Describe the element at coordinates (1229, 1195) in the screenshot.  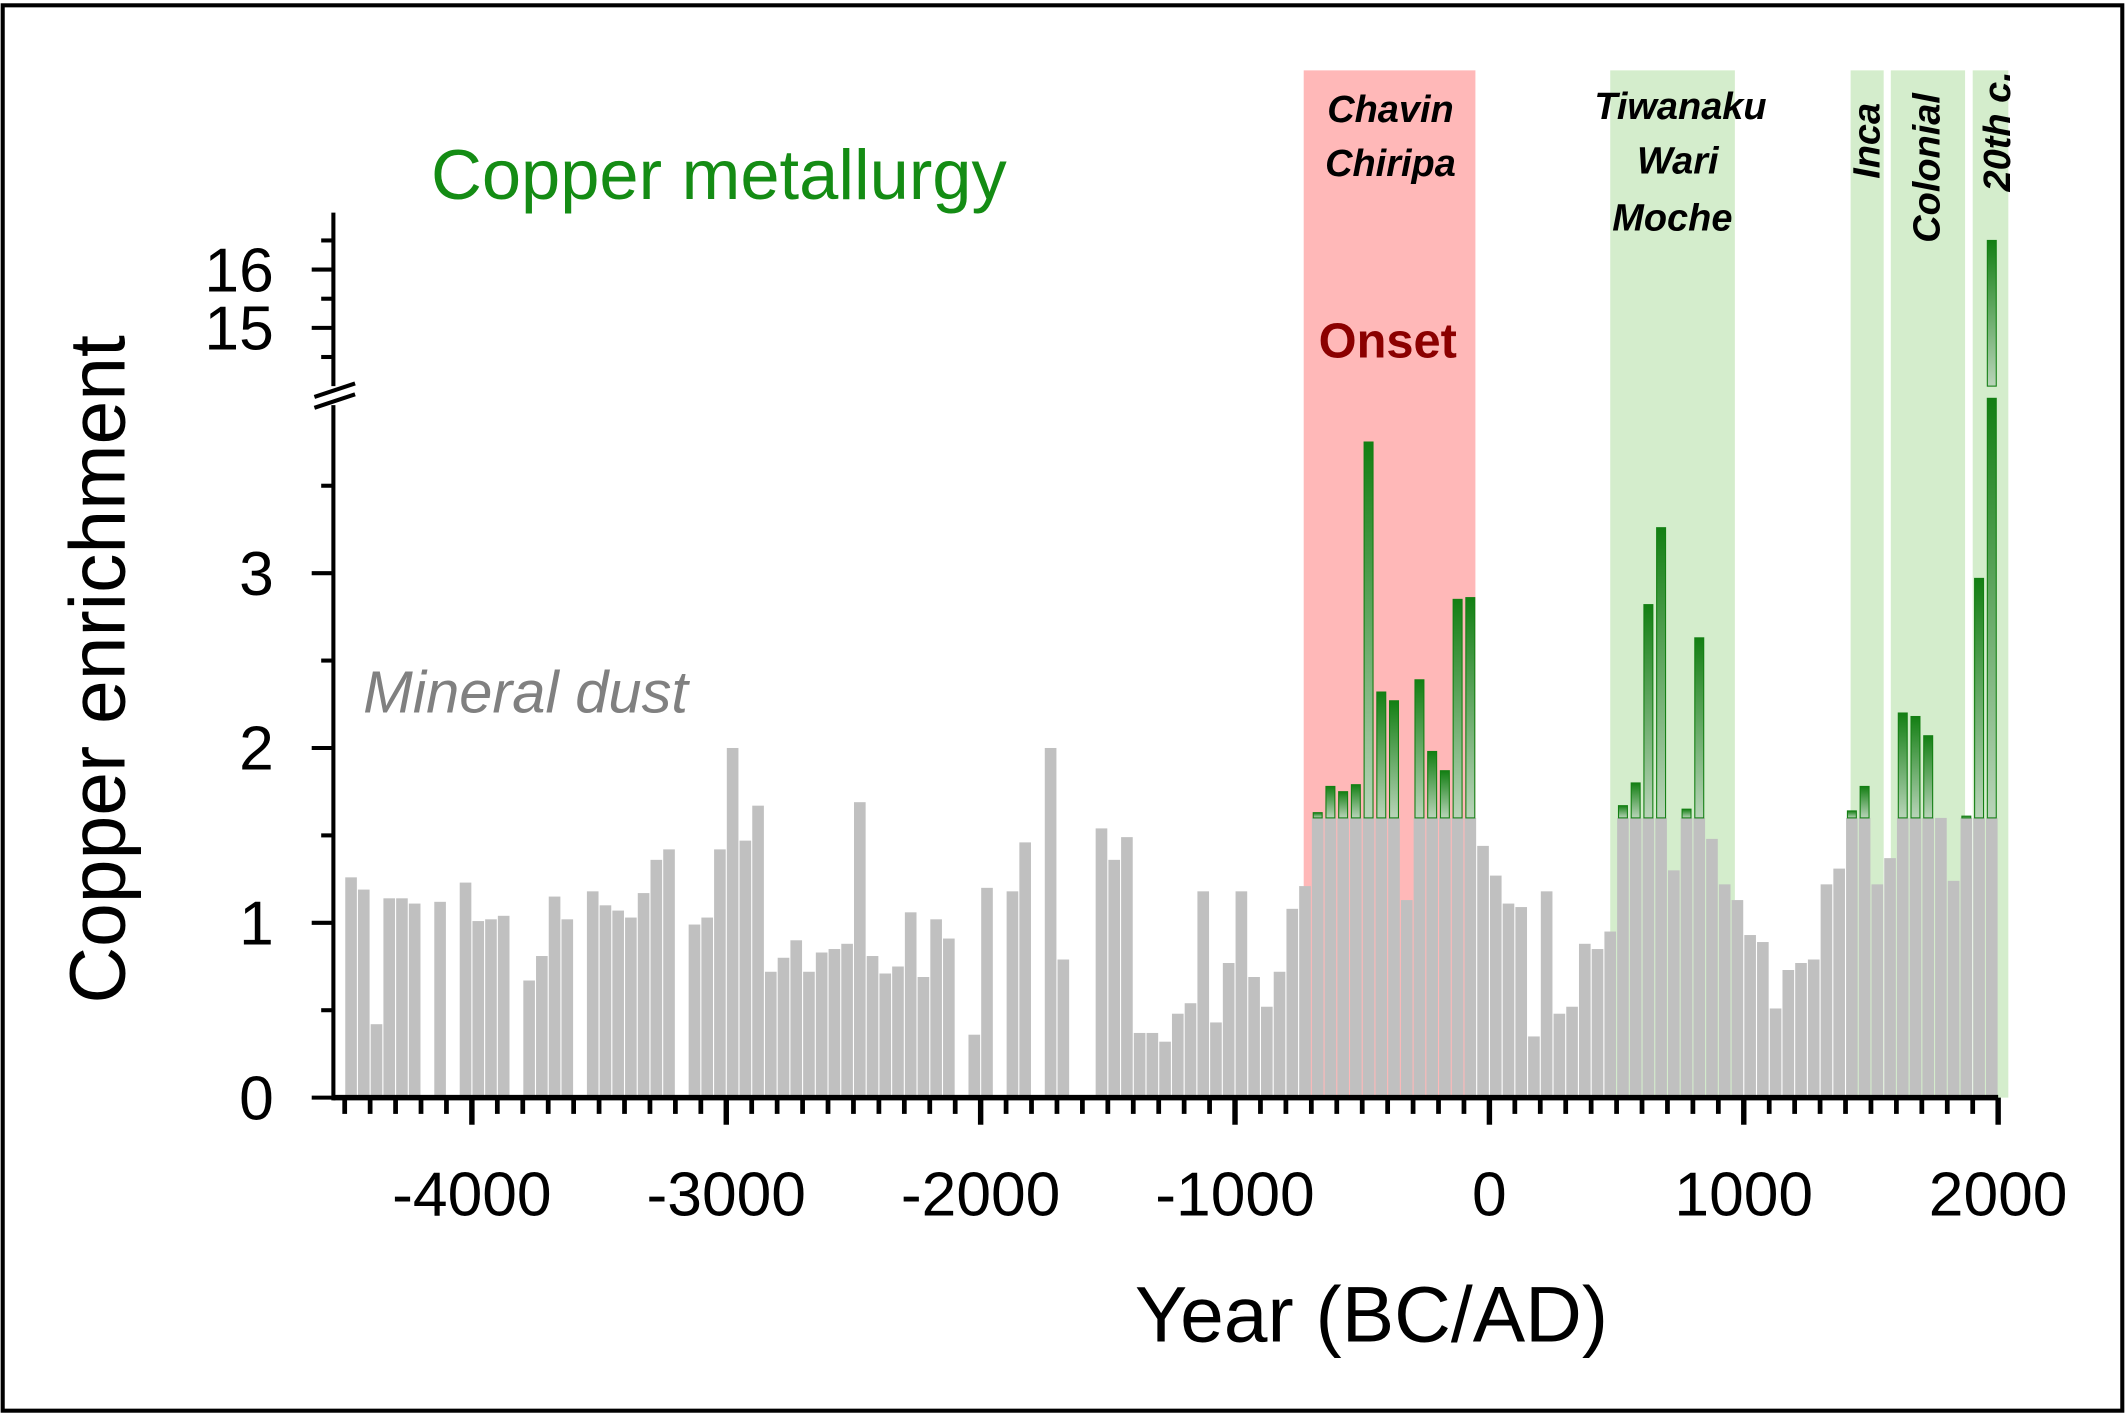
I see `x-tick-labels: -4000 -3000 -2000 -1000 0 1000 2000` at that location.